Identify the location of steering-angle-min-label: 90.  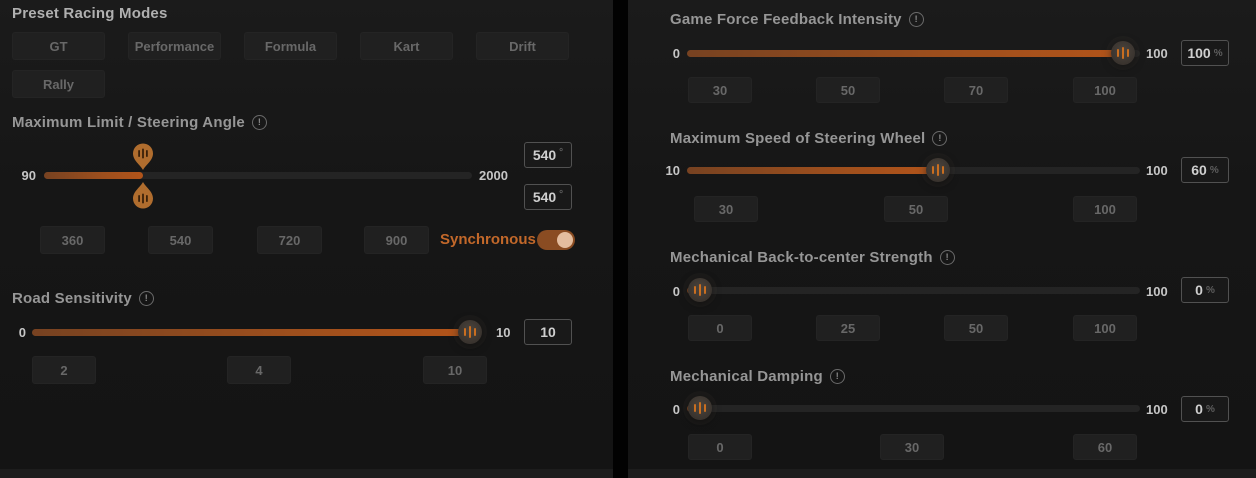
(28, 175).